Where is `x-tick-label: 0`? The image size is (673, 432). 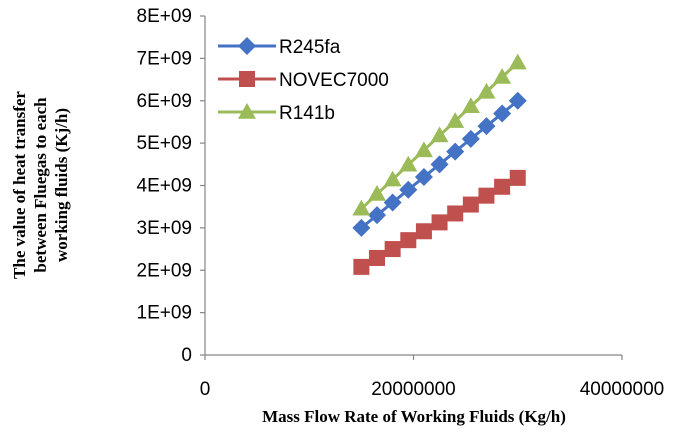
x-tick-label: 0 is located at coordinates (205, 389).